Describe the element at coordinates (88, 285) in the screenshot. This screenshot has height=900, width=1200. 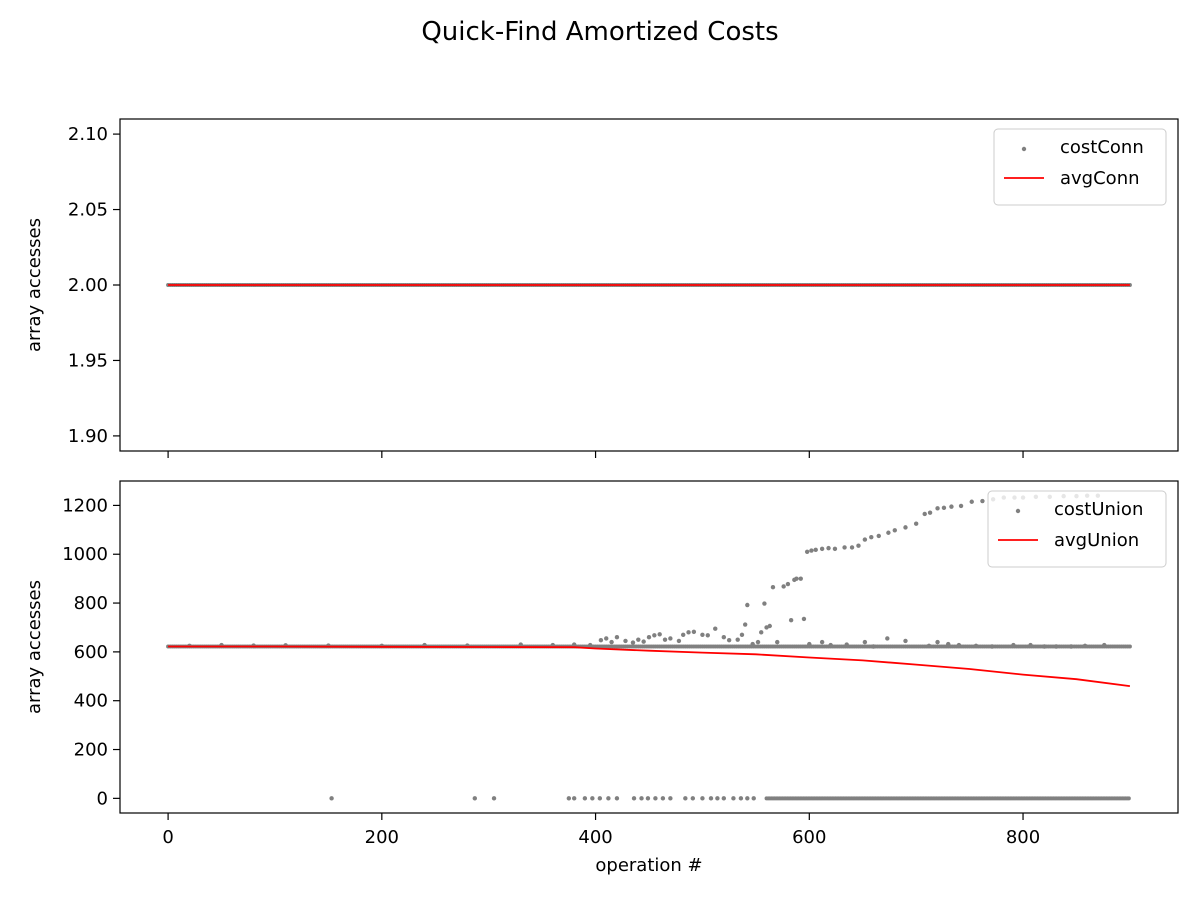
I see `y-tick-label: 2.00` at that location.